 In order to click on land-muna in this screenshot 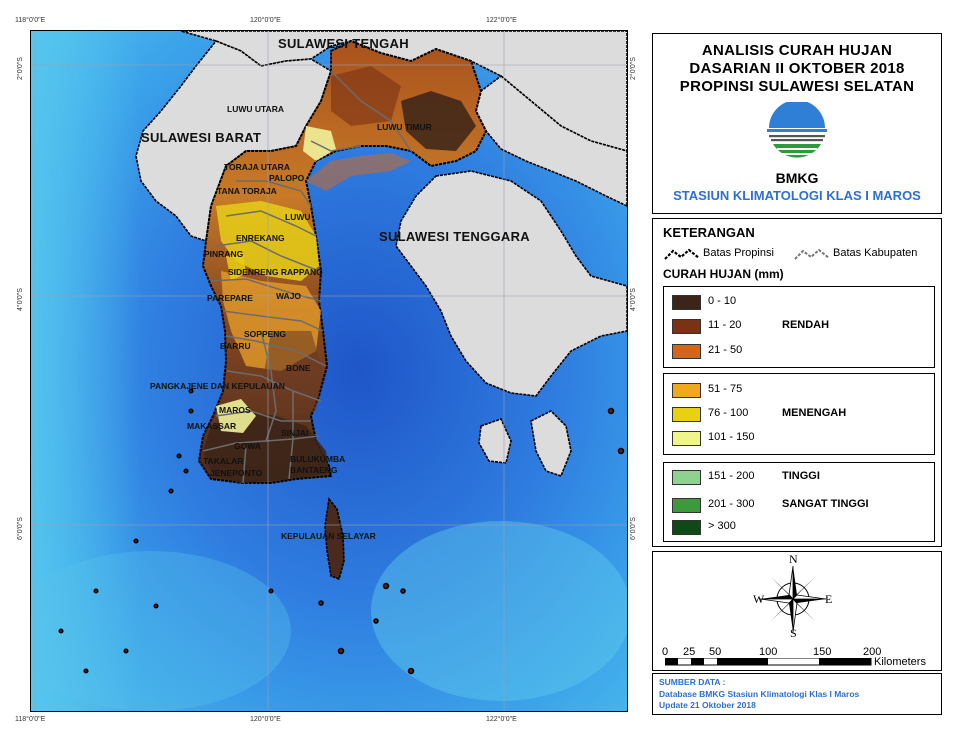, I will do `click(495, 441)`.